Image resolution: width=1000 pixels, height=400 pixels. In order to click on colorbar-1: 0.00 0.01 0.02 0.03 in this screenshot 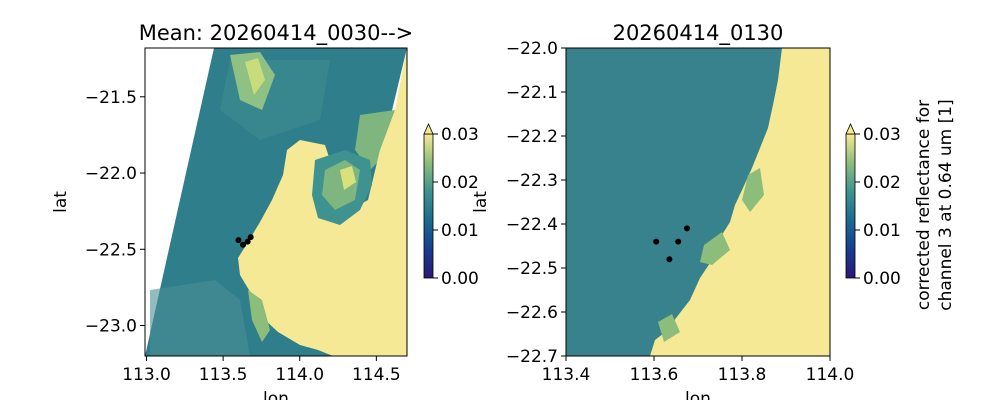, I will do `click(451, 206)`.